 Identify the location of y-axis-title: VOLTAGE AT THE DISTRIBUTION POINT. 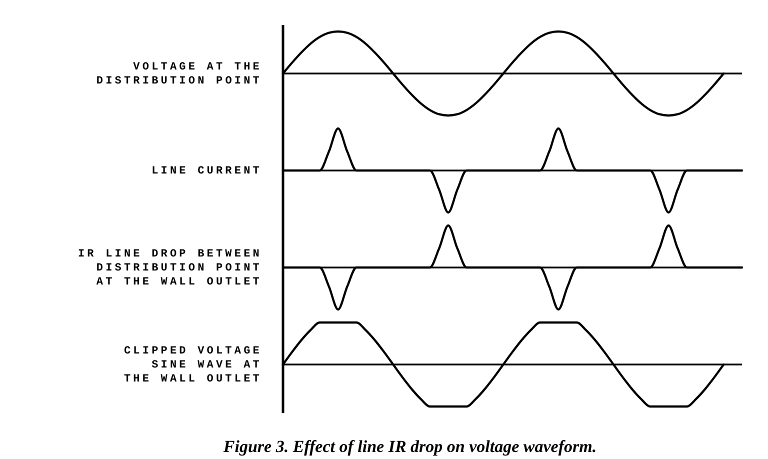
(179, 74).